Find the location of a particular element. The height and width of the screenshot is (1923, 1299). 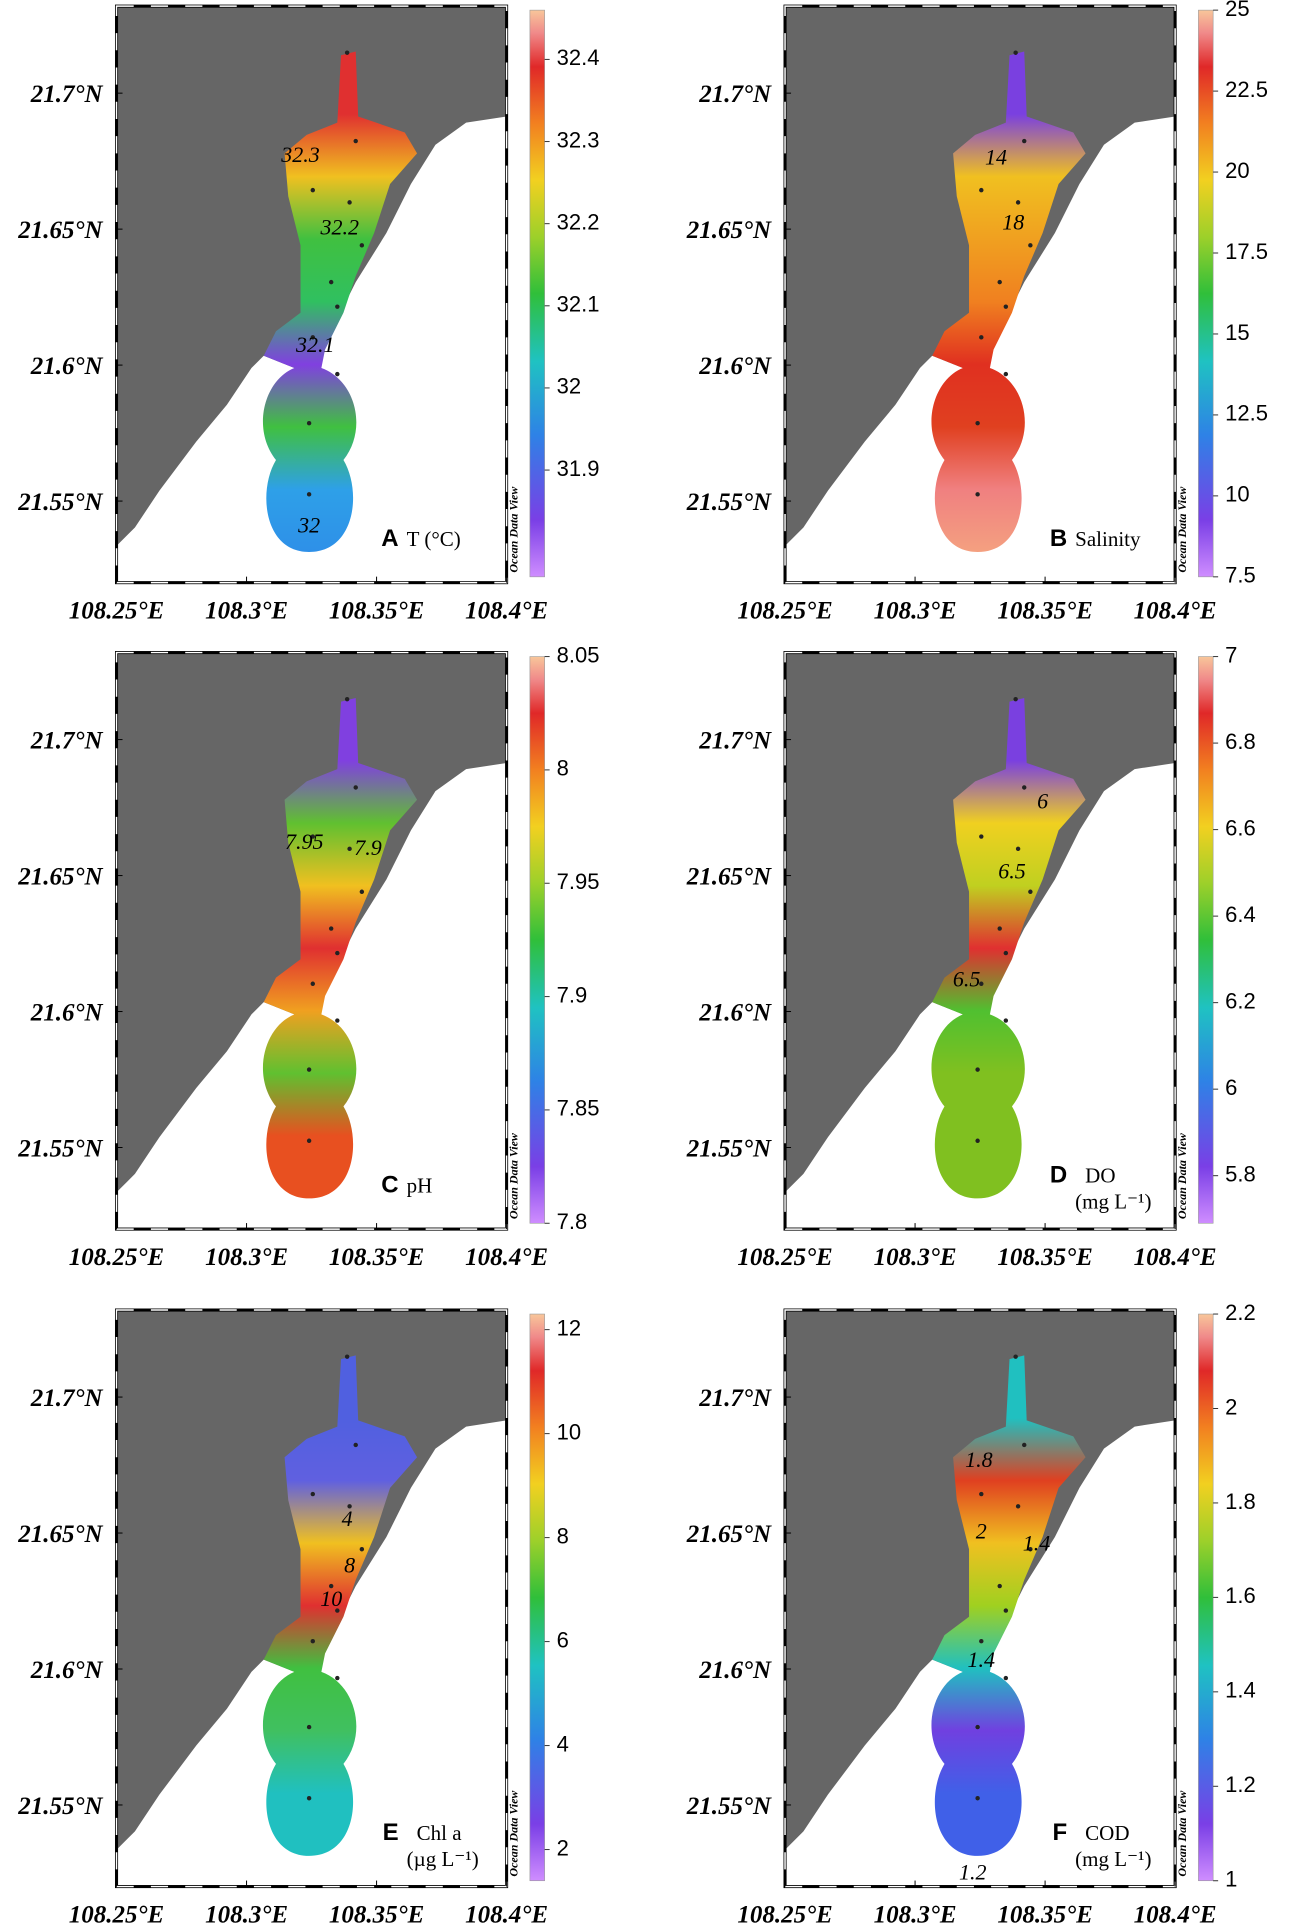

panel-unit: (µg L⁻¹) is located at coordinates (443, 1859).